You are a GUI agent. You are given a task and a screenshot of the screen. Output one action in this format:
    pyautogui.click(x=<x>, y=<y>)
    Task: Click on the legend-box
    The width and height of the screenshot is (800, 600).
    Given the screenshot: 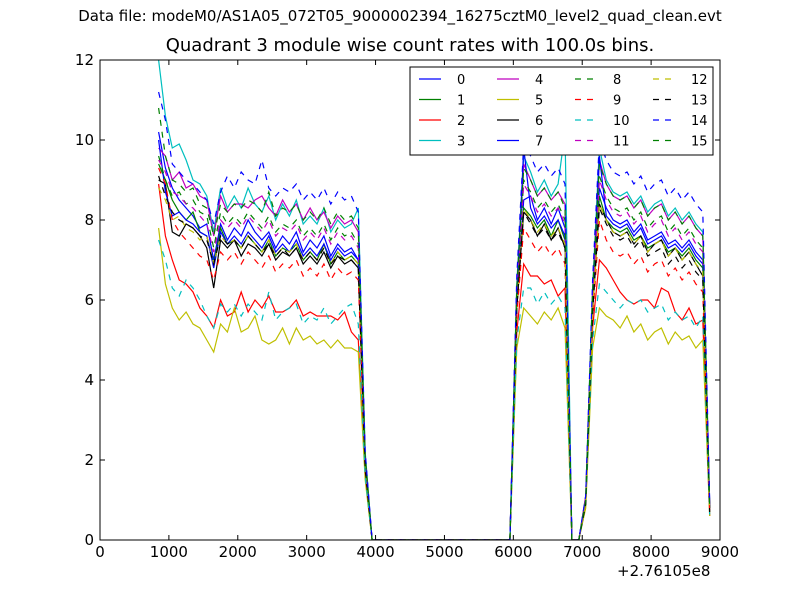 What is the action you would take?
    pyautogui.click(x=561, y=111)
    